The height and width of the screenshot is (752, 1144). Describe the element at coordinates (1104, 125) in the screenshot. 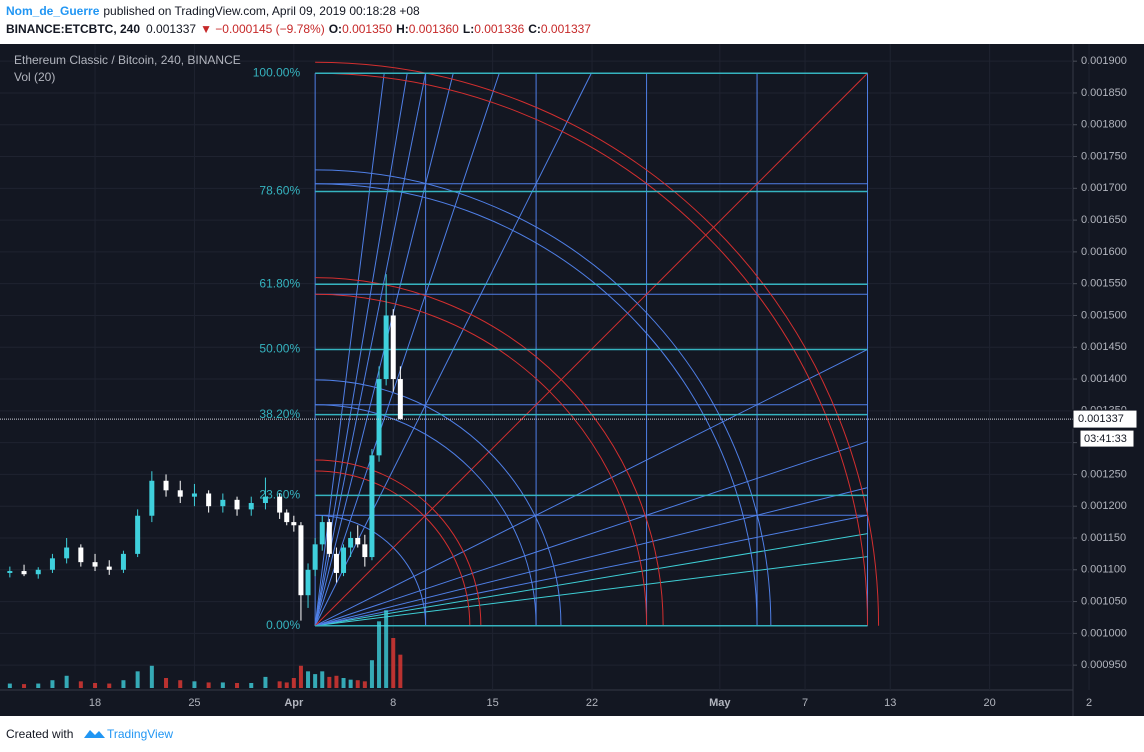

I see `y-tick-label: 0.001800` at that location.